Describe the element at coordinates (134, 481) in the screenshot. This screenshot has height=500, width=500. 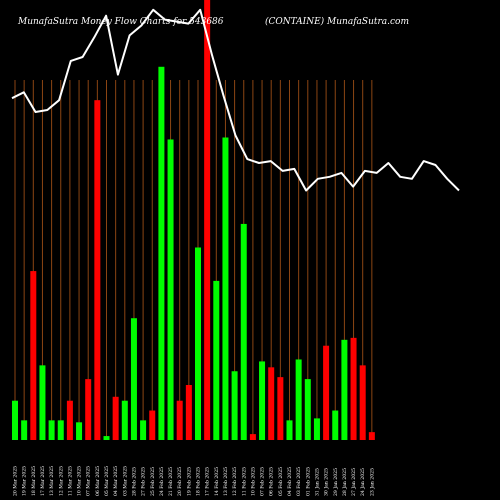
I see `tick-label: 28 Feb 2025` at that location.